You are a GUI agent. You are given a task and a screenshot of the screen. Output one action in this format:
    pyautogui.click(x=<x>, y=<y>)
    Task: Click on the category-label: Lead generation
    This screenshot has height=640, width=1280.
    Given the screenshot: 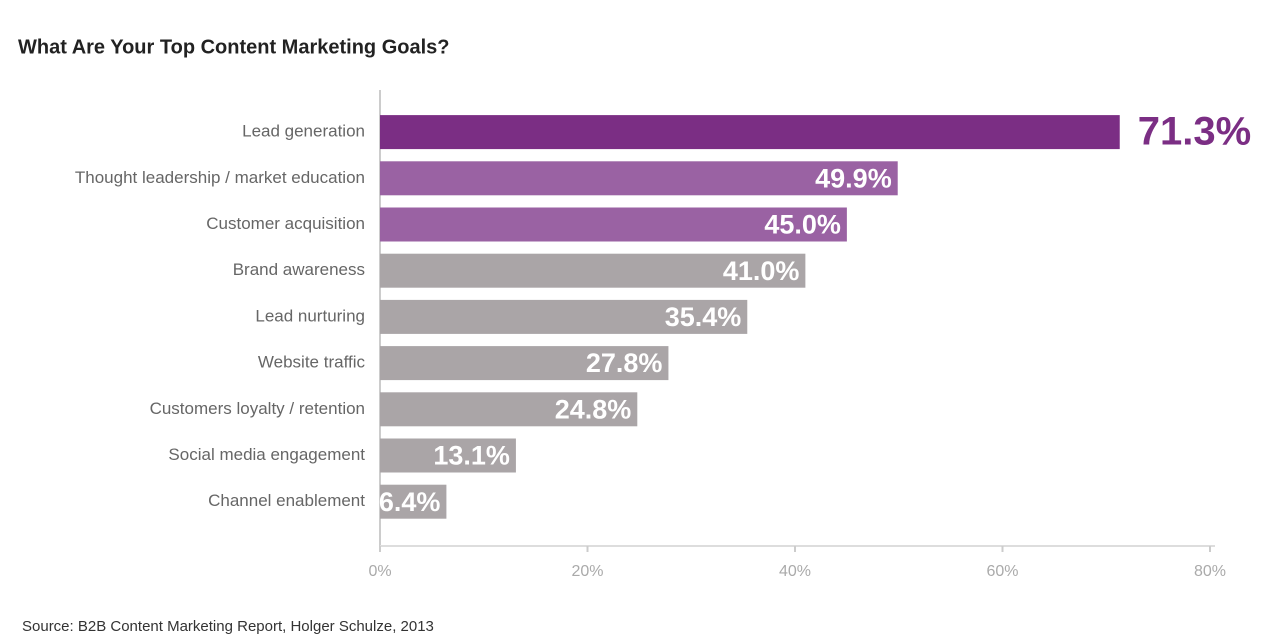 What is the action you would take?
    pyautogui.click(x=303, y=131)
    